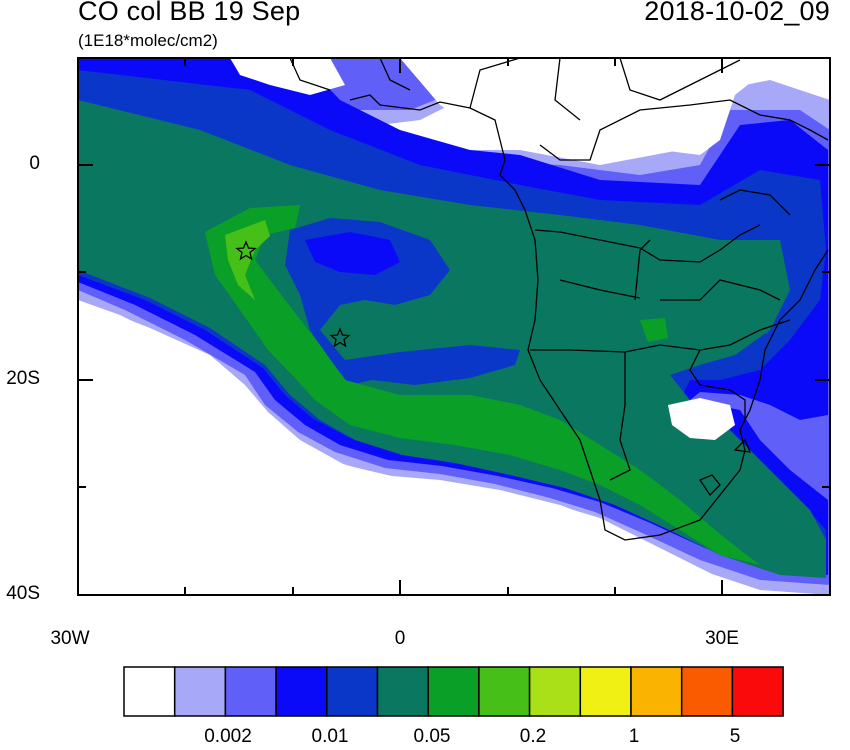 Image resolution: width=850 pixels, height=750 pixels. I want to click on colorbar, so click(453, 691).